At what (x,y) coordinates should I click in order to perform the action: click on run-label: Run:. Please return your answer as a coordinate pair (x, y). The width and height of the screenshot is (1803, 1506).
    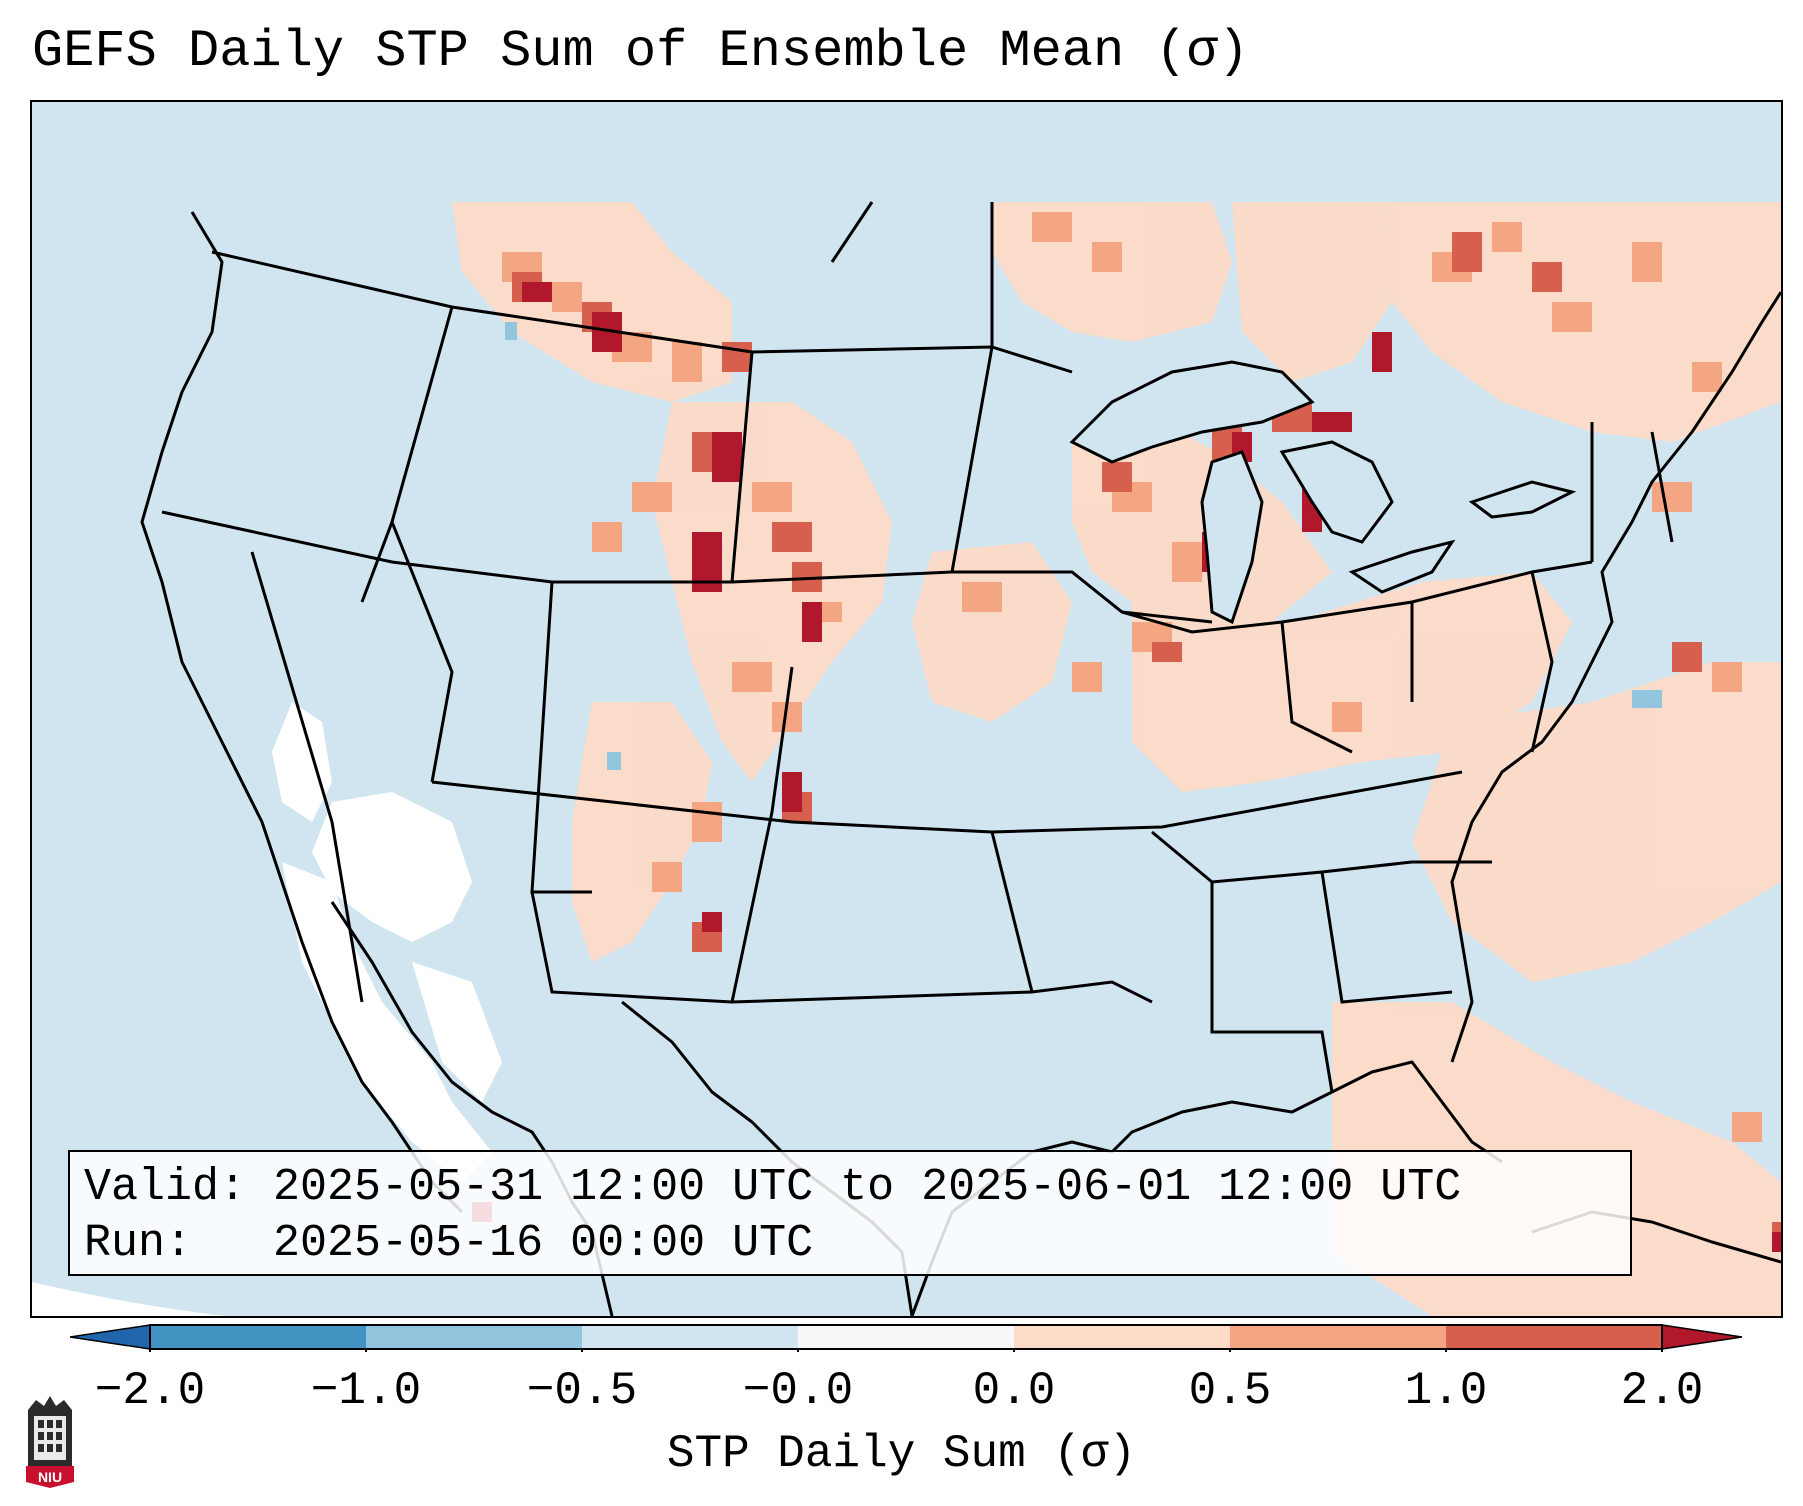
    Looking at the image, I should click on (138, 1243).